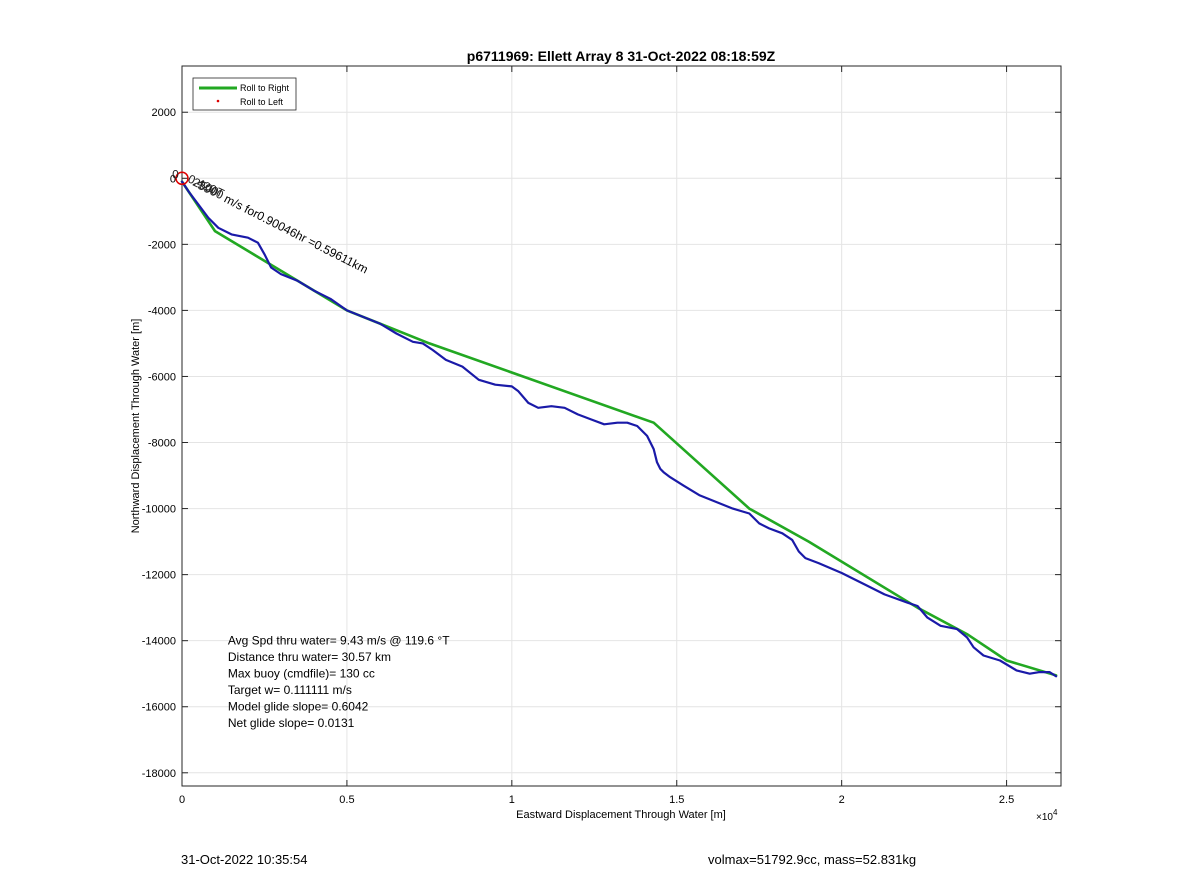 The width and height of the screenshot is (1200, 885). I want to click on y-tick-label: -12000, so click(159, 576).